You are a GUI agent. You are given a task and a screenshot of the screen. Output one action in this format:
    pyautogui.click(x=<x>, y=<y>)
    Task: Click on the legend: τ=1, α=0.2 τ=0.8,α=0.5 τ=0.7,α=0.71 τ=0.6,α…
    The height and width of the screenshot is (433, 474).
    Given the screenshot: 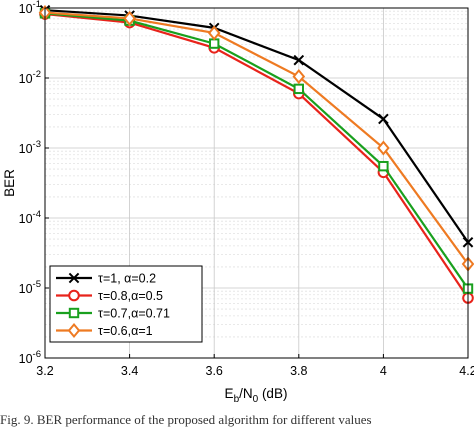 What is the action you would take?
    pyautogui.click(x=126, y=304)
    